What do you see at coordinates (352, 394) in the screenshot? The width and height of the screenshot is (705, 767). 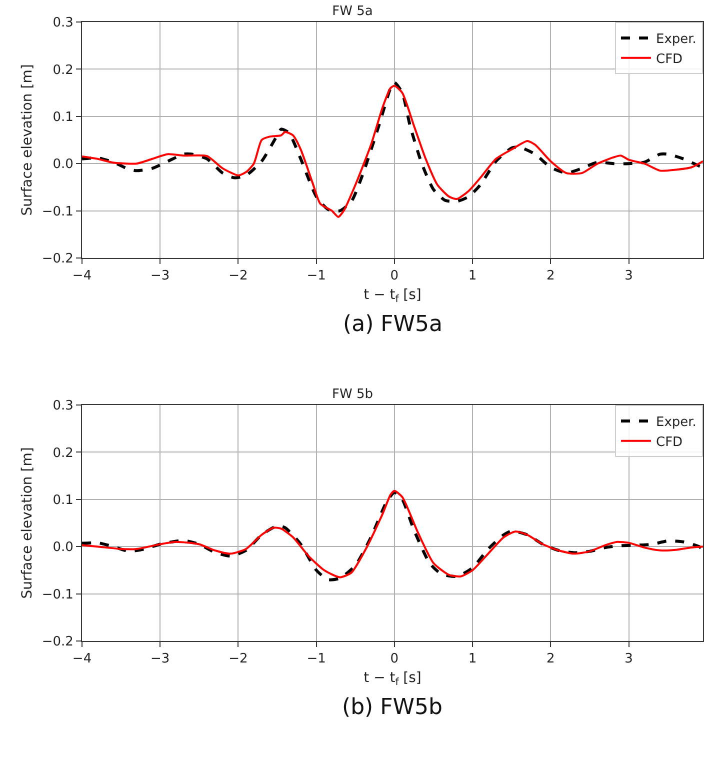 I see `chart-title: FW 5b` at bounding box center [352, 394].